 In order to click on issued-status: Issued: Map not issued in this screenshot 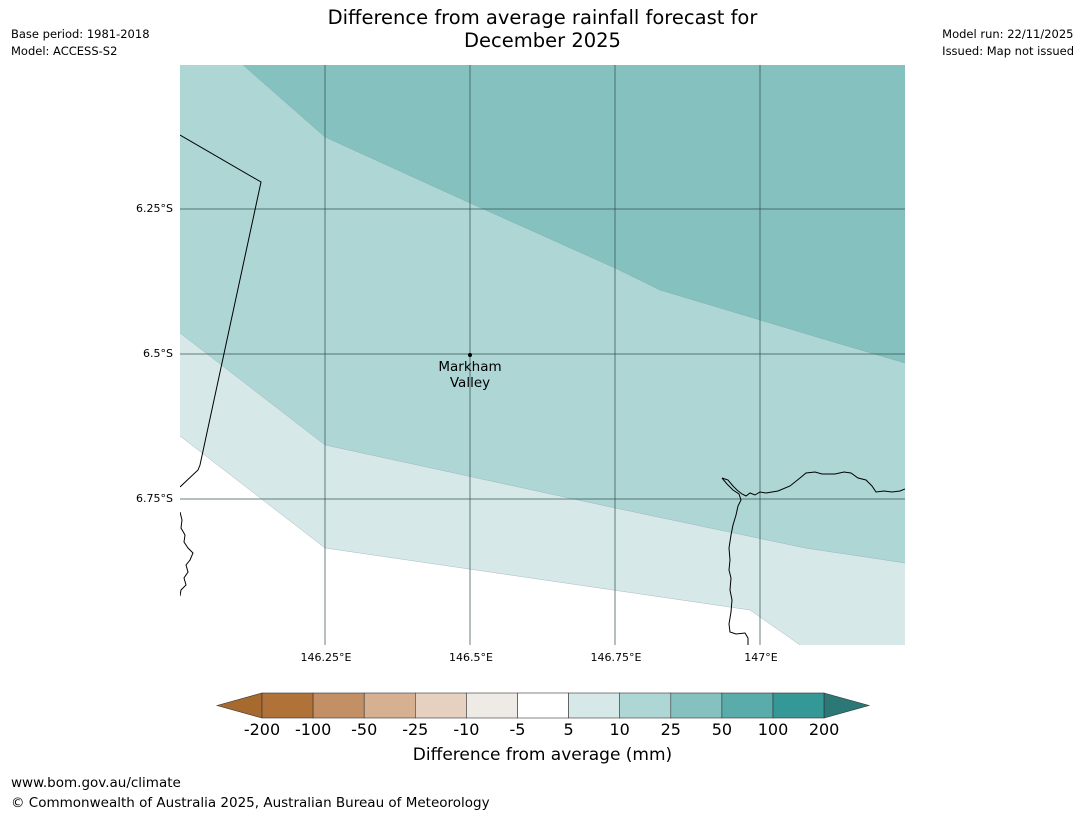, I will do `click(1008, 51)`.